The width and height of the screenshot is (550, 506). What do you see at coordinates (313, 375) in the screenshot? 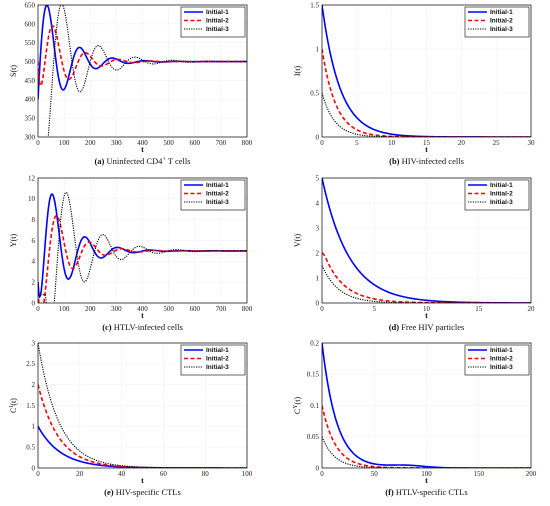
I see `y-tick-label: 0.15` at bounding box center [313, 375].